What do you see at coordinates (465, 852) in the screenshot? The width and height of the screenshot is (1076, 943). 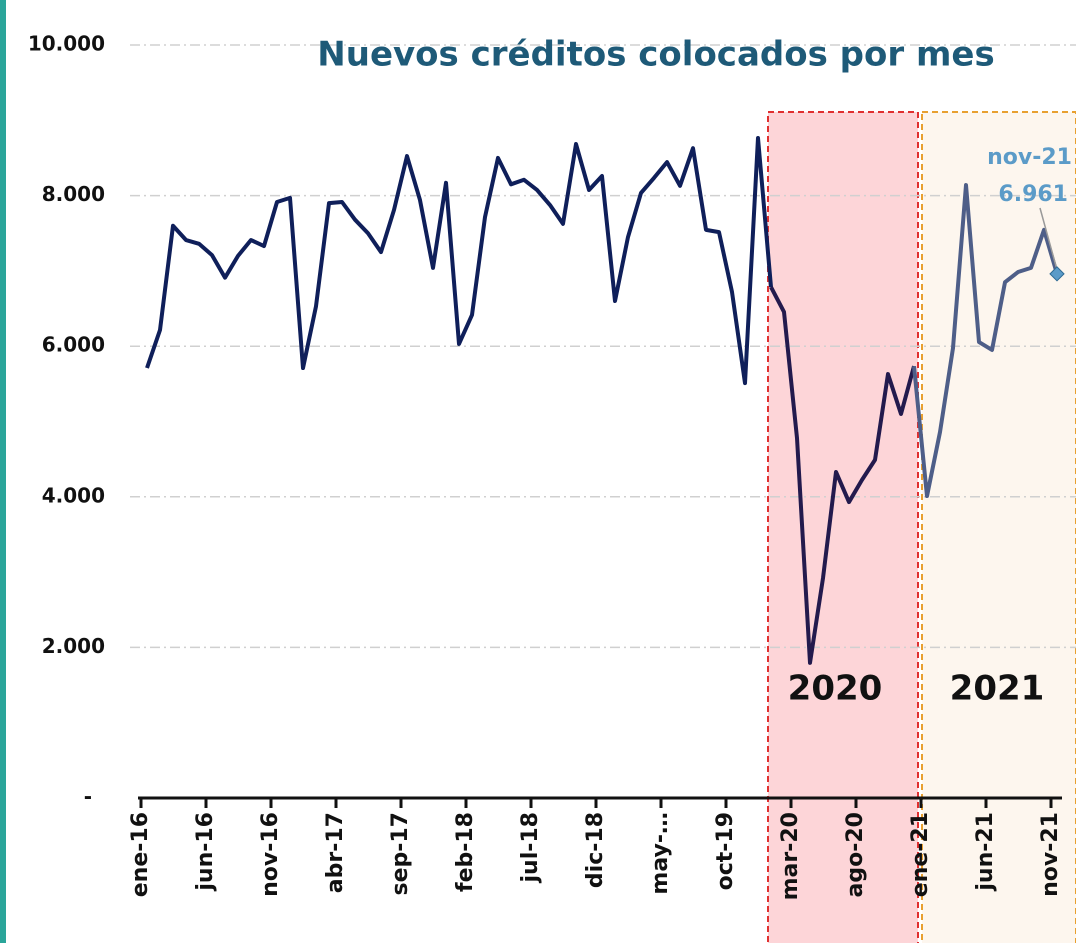 I see `x-tick-label: feb-18` at bounding box center [465, 852].